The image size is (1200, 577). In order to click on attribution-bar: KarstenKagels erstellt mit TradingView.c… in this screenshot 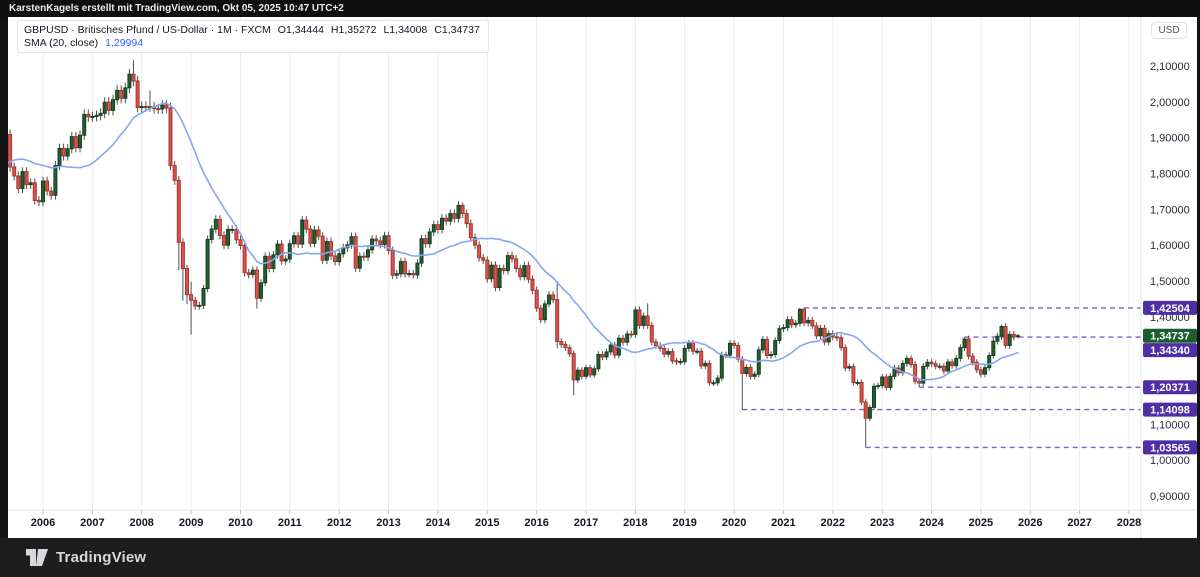, I will do `click(600, 8)`.